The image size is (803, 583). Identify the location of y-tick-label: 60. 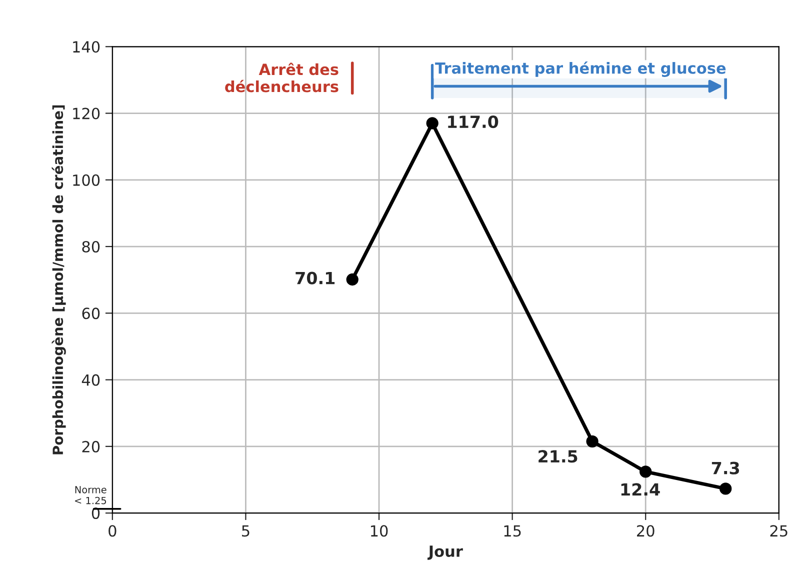
(91, 314).